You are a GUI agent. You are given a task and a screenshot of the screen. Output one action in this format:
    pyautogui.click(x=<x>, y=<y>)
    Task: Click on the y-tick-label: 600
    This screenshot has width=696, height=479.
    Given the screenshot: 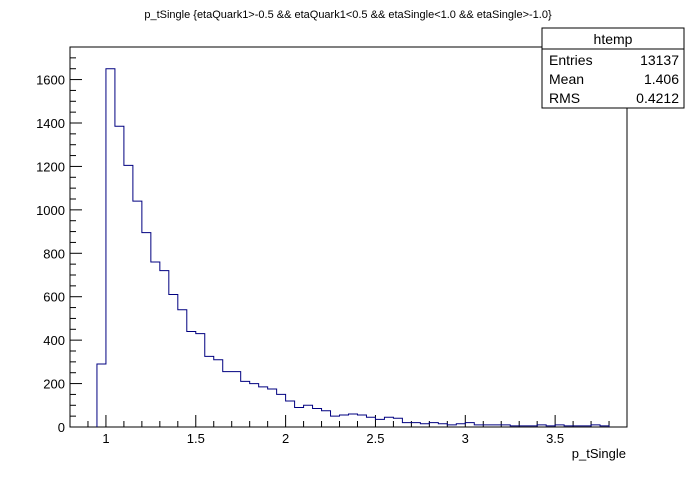 What is the action you would take?
    pyautogui.click(x=54, y=297)
    